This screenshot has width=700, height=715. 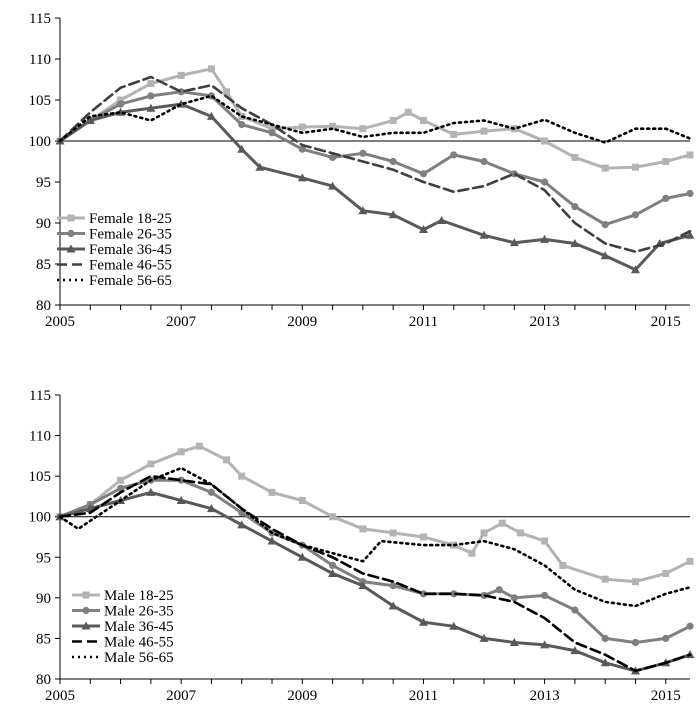 I want to click on y-tick-label: 115, so click(x=40, y=396).